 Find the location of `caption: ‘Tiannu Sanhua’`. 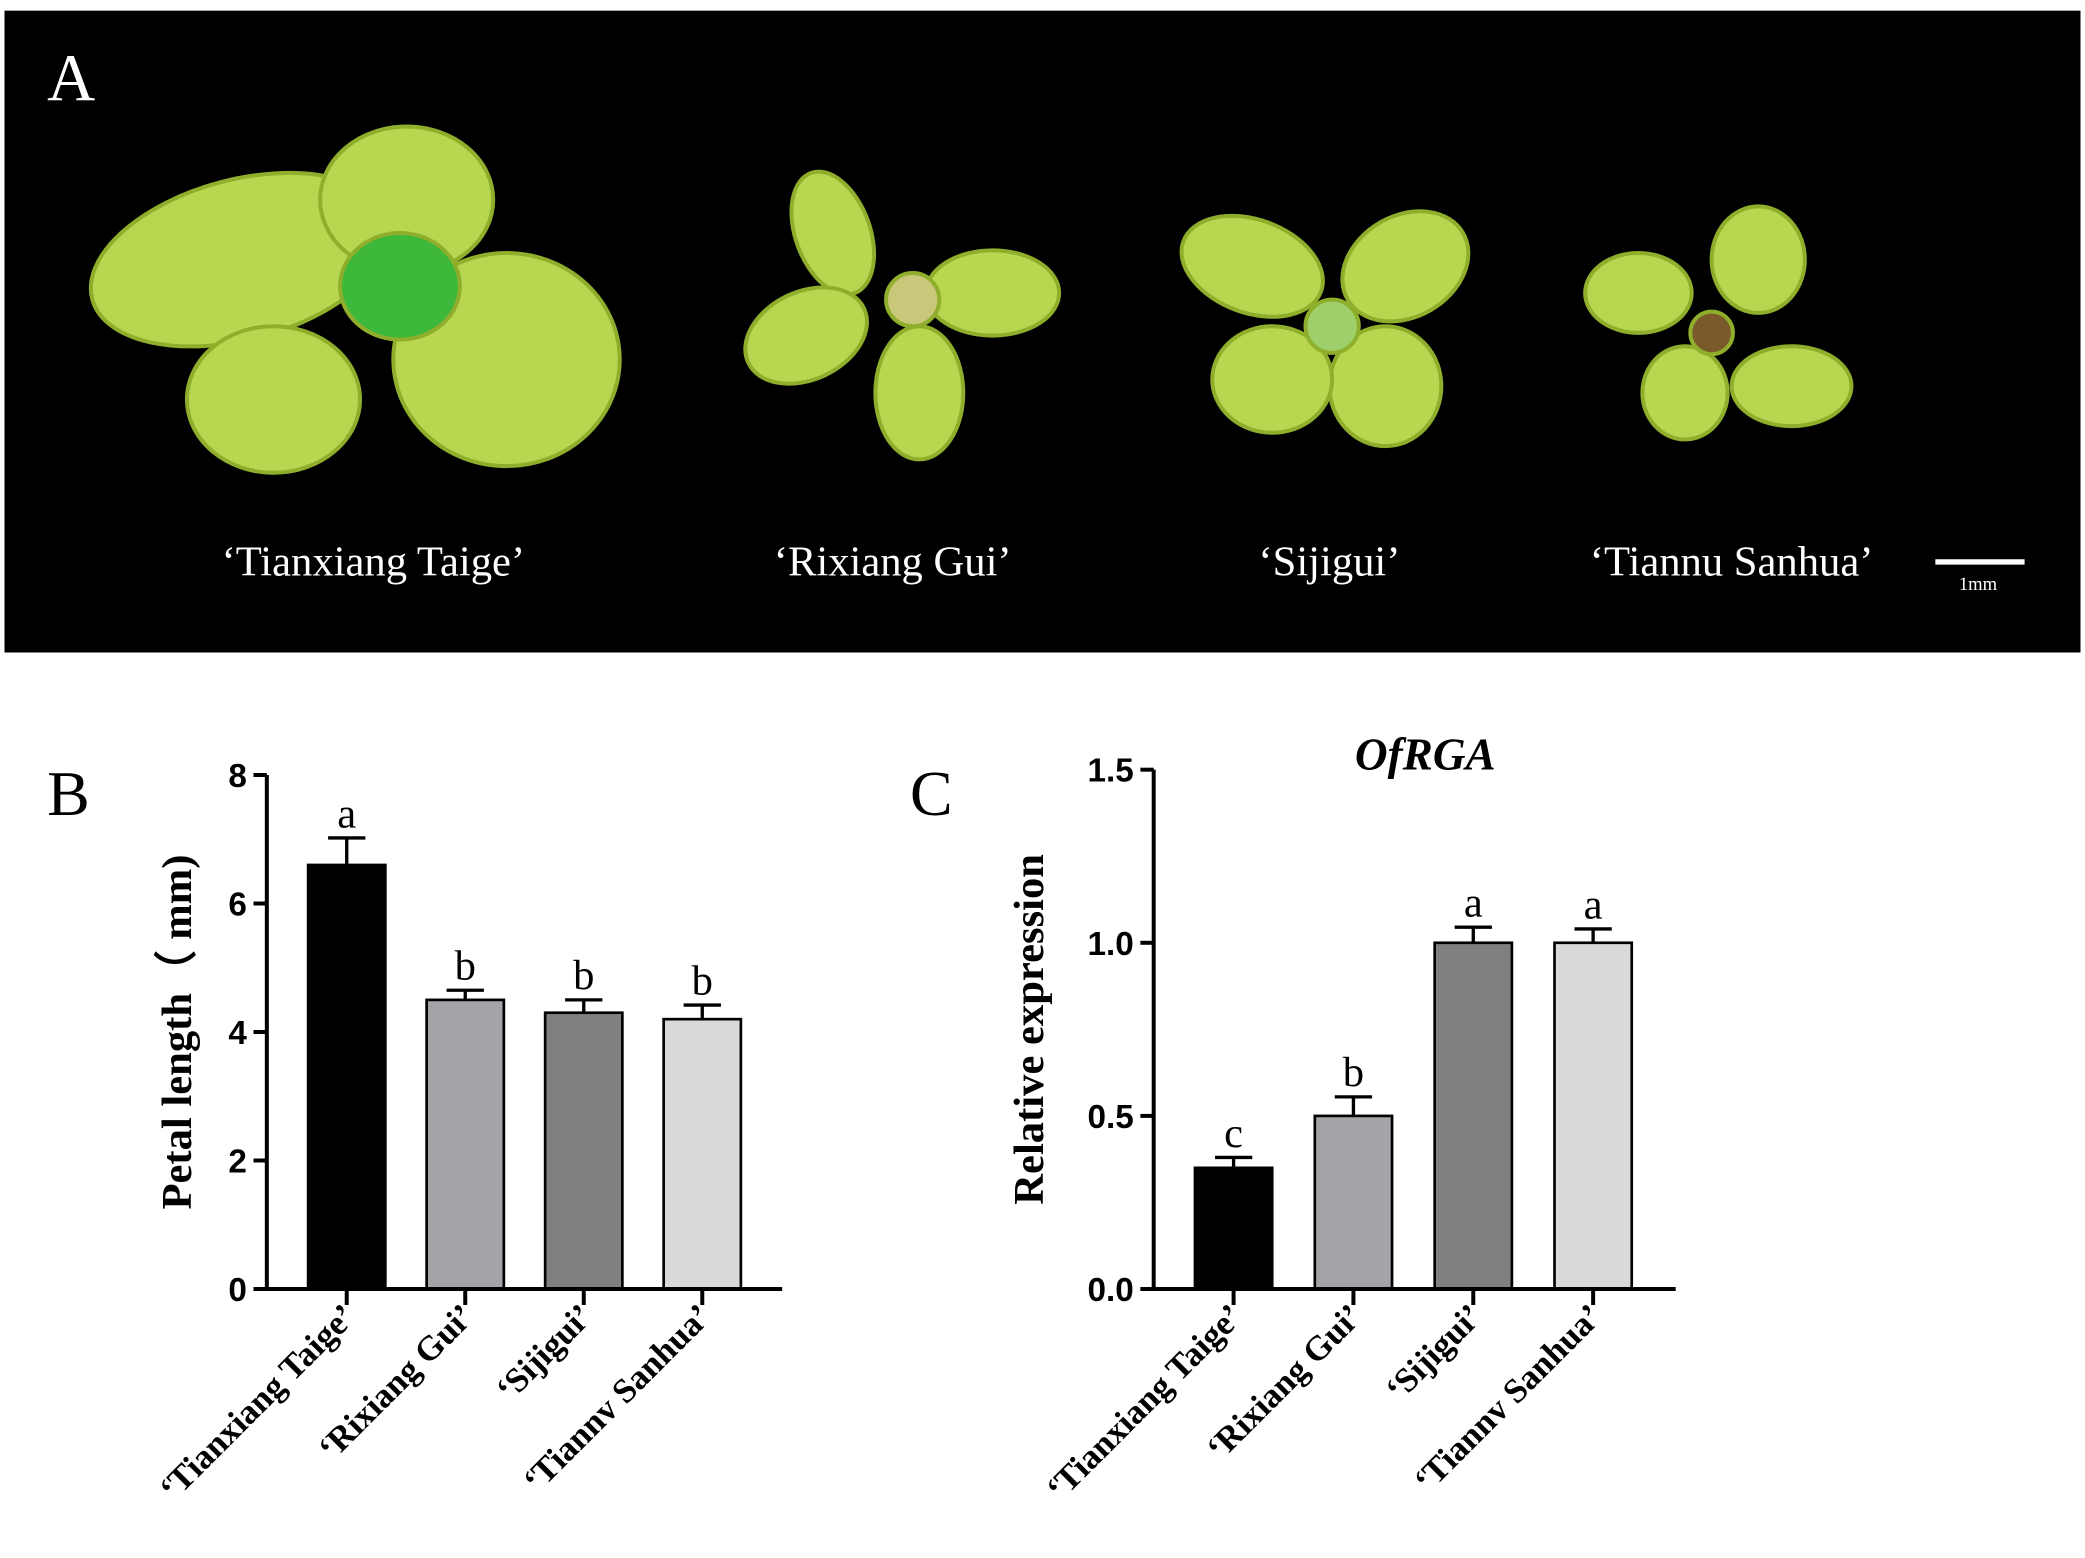

caption: ‘Tiannu Sanhua’ is located at coordinates (1732, 561).